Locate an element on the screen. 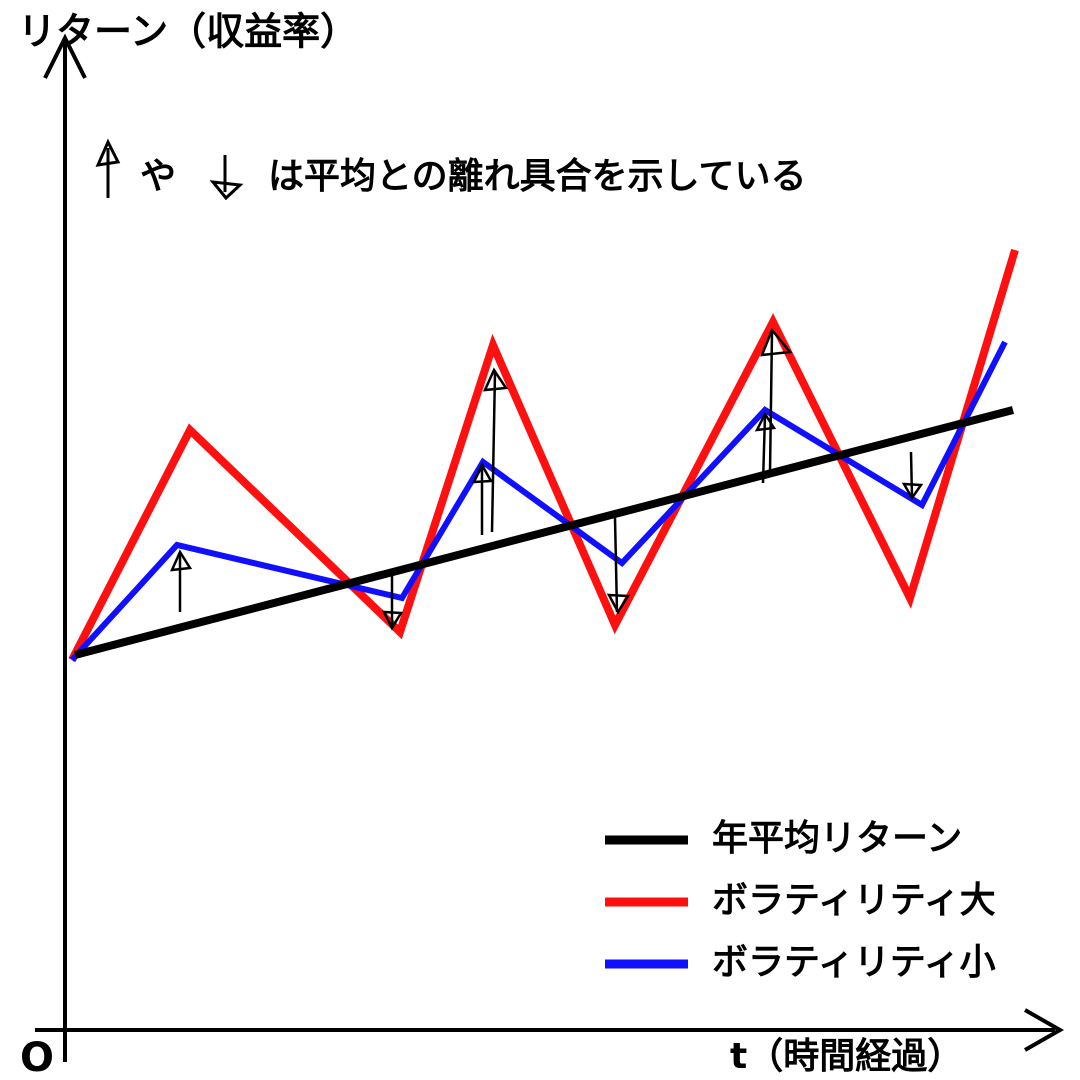 The image size is (1080, 1080). legend-label: ボラティリティ小 is located at coordinates (854, 962).